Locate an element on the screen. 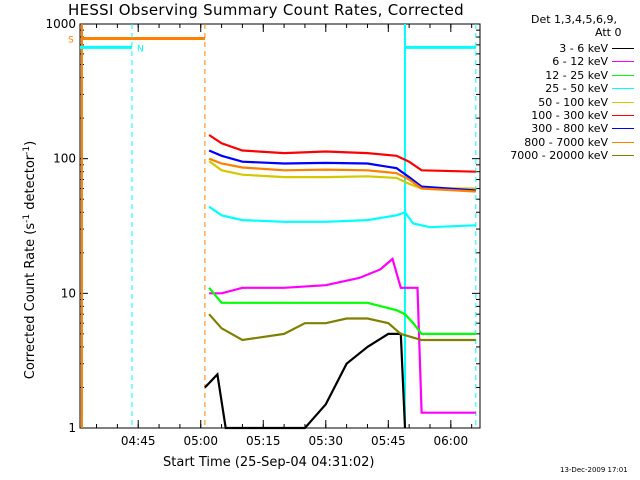 Image resolution: width=640 pixels, height=480 pixels. x-tick-label: 05:30 is located at coordinates (325, 441).